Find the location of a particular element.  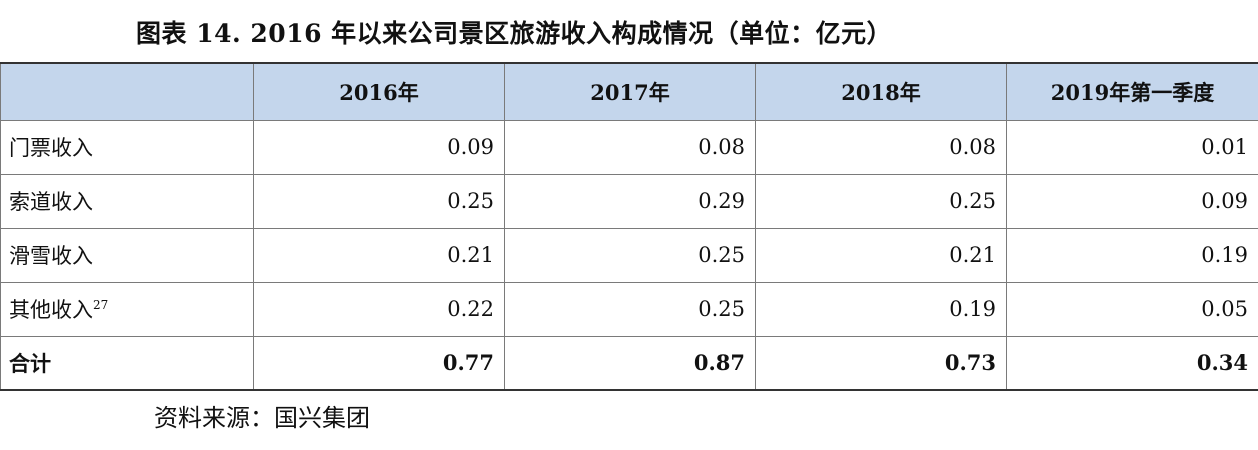

total-cell: 0.34 is located at coordinates (1132, 363).